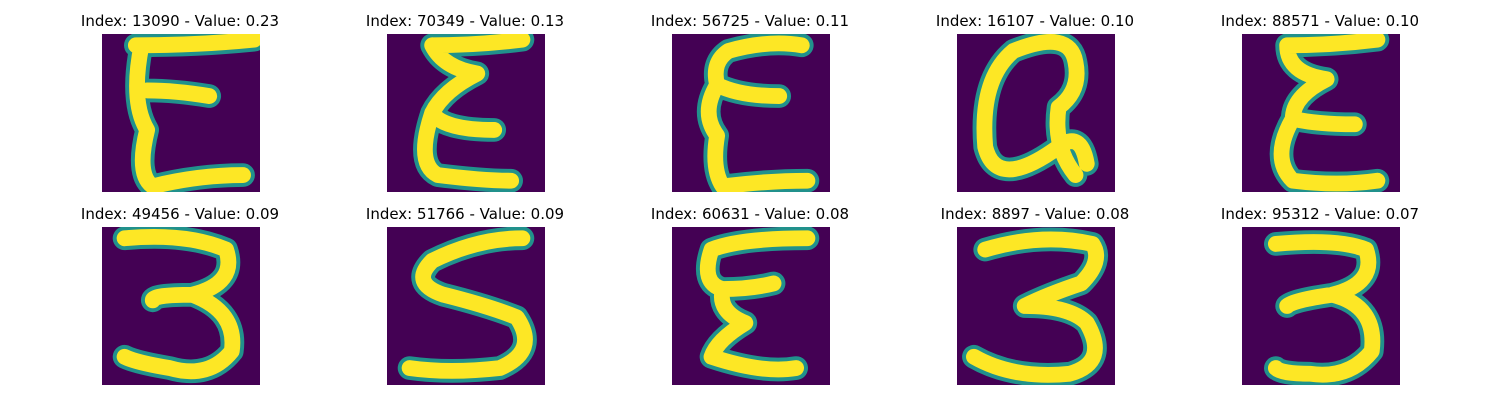 The width and height of the screenshot is (1500, 400). I want to click on grid-cell: Index: 13090 - Value: 0.23, so click(180, 106).